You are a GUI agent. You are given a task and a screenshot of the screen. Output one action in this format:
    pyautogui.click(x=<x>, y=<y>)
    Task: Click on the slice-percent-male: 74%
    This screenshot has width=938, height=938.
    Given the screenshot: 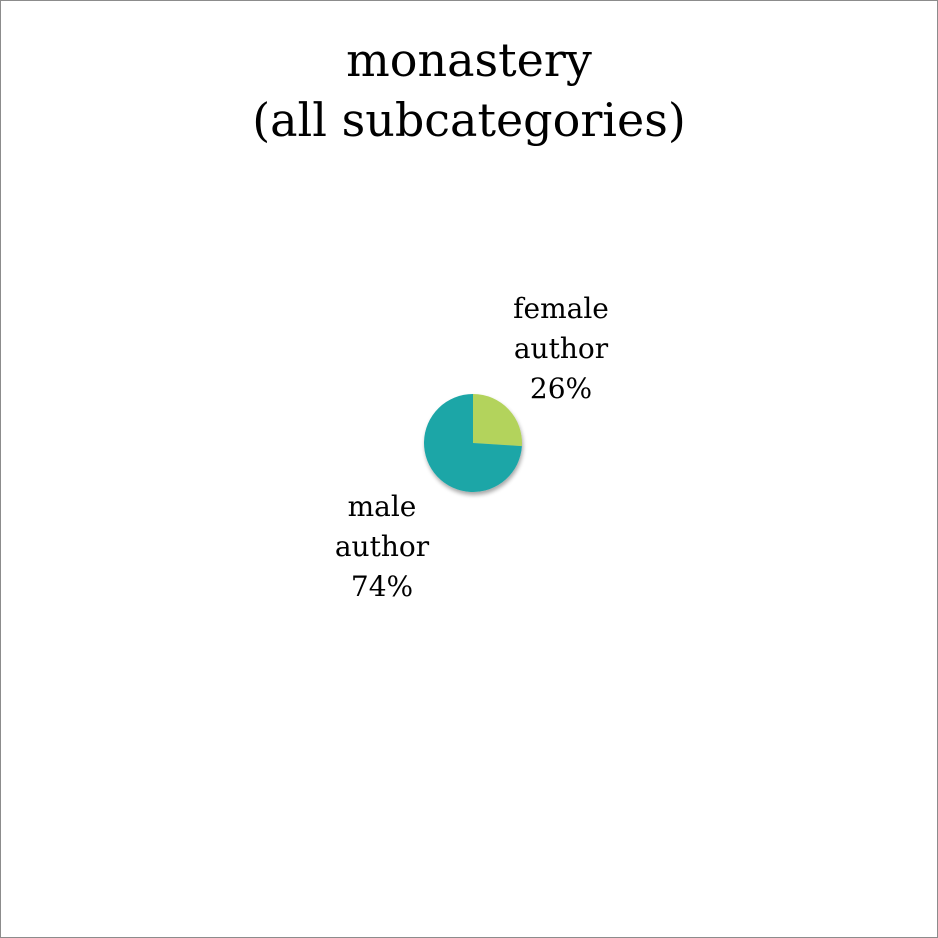 What is the action you would take?
    pyautogui.click(x=382, y=586)
    